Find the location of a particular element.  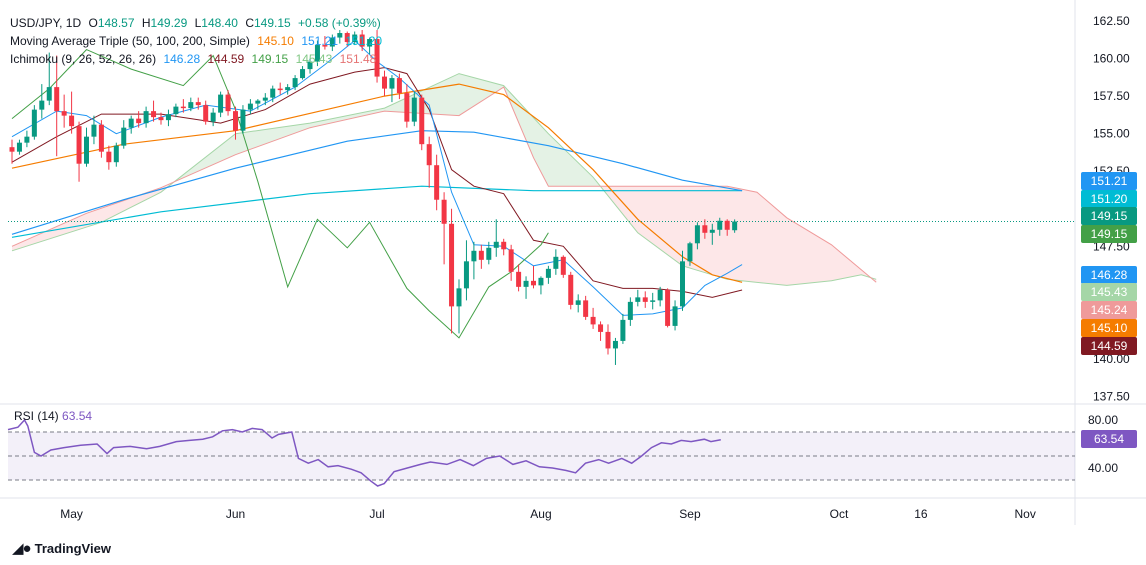

span-a-value: 145.43 is located at coordinates (314, 59).